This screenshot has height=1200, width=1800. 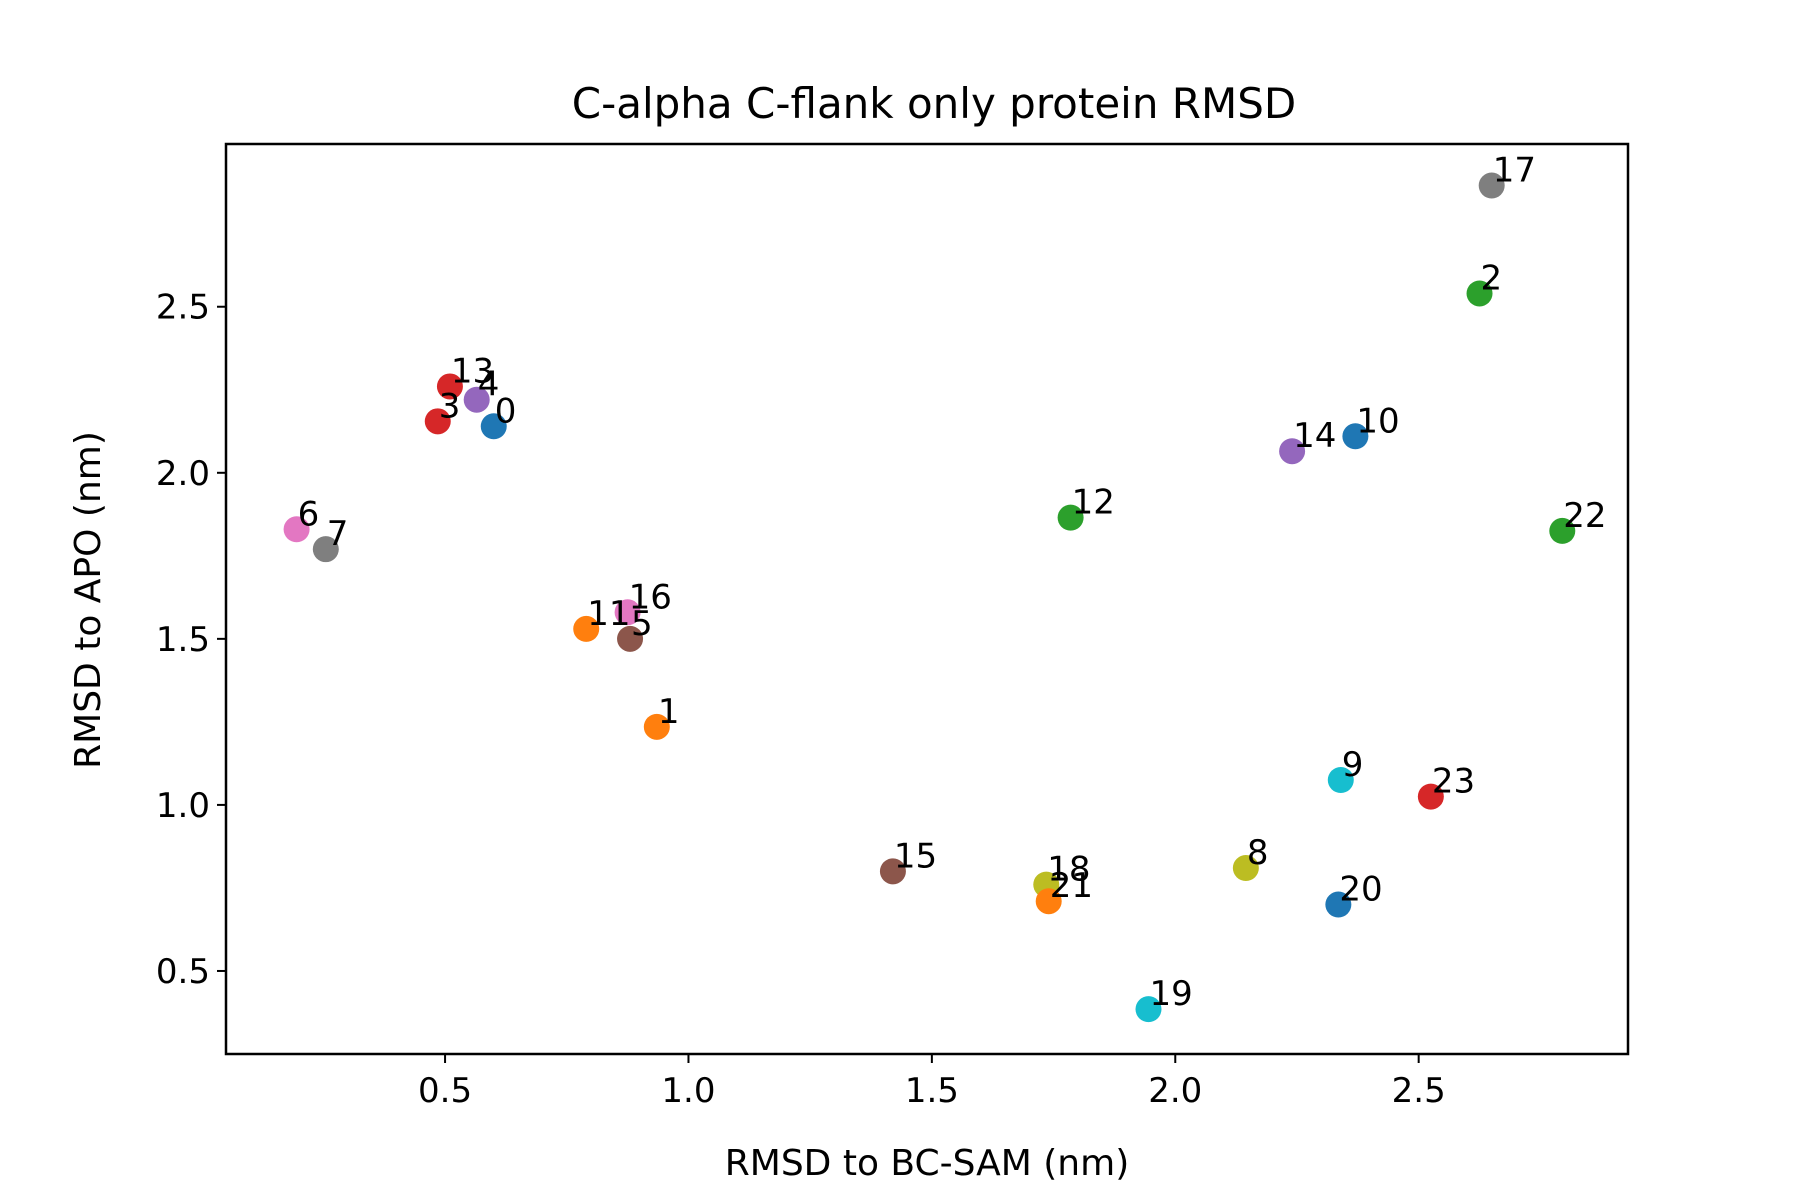 I want to click on point-label: 20, so click(x=1360, y=890).